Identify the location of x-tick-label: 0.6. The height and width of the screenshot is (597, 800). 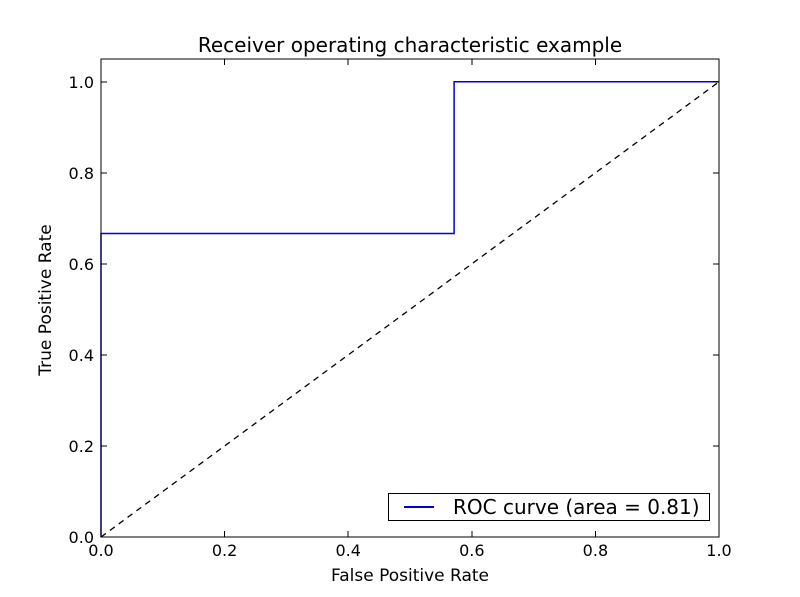
(471, 550).